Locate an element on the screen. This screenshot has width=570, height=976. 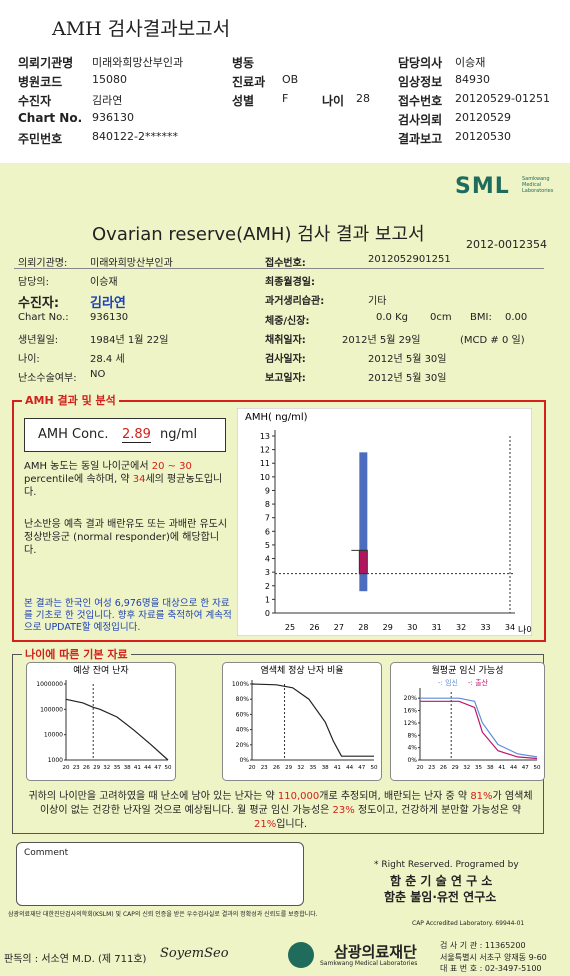
addr: 서울특별시 서초구 양재동 9-60 is located at coordinates (493, 957).